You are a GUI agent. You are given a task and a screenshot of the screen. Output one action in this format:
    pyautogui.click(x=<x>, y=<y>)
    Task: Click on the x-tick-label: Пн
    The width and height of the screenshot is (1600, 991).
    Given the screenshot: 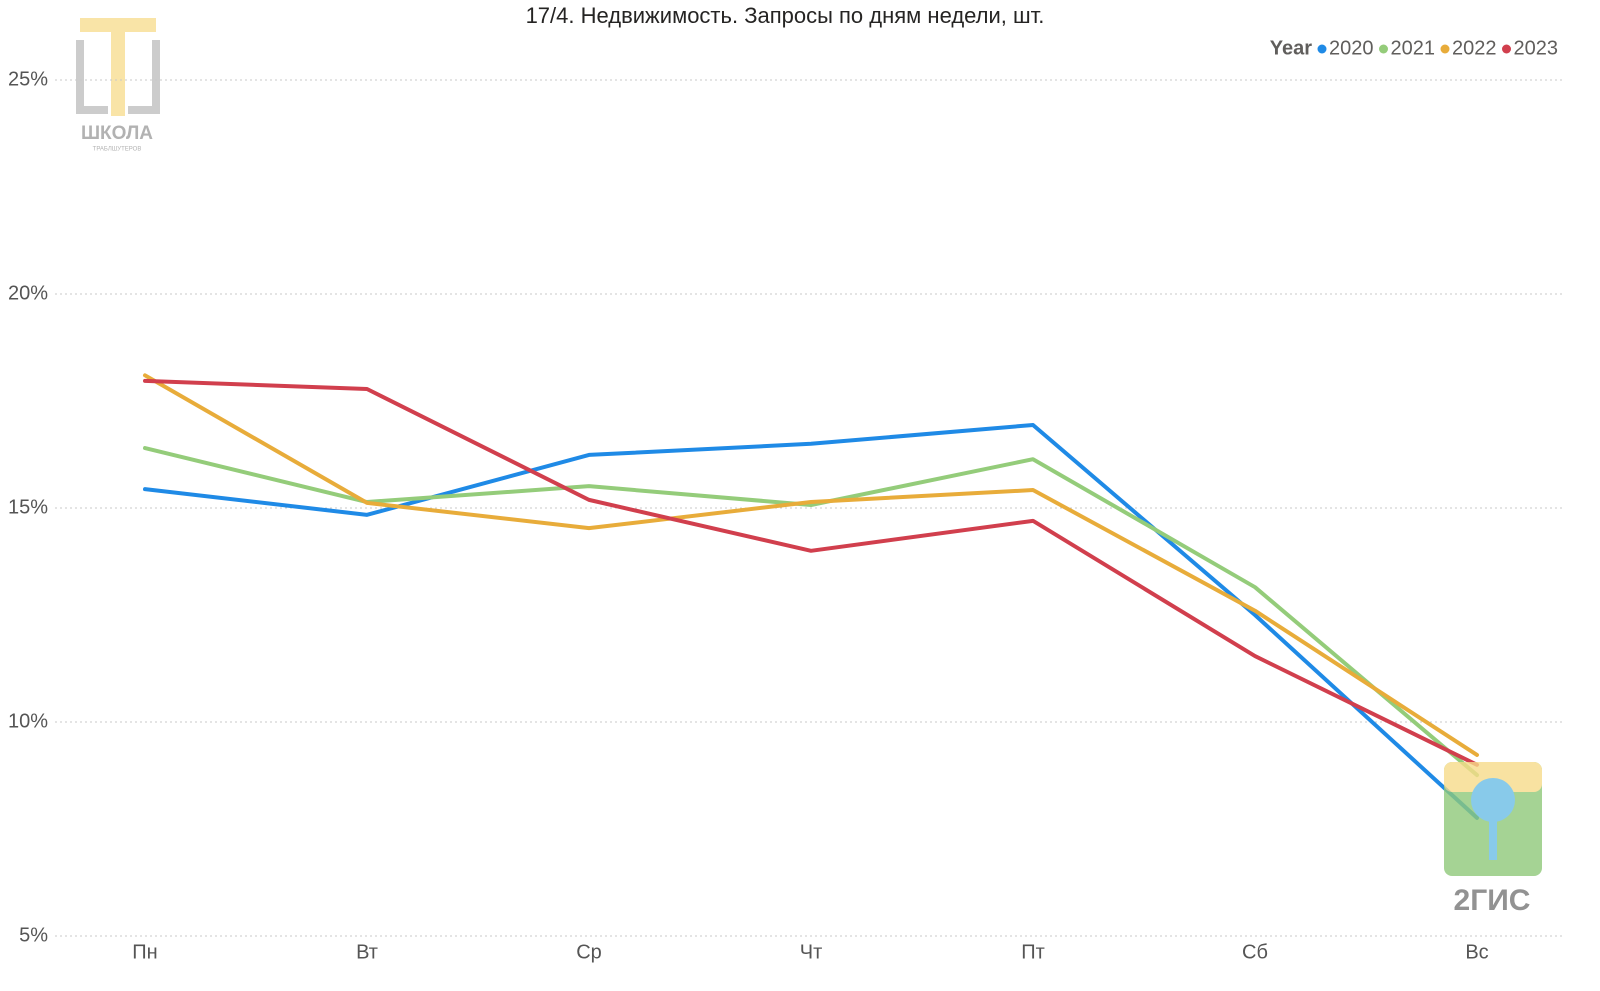 What is the action you would take?
    pyautogui.click(x=144, y=952)
    